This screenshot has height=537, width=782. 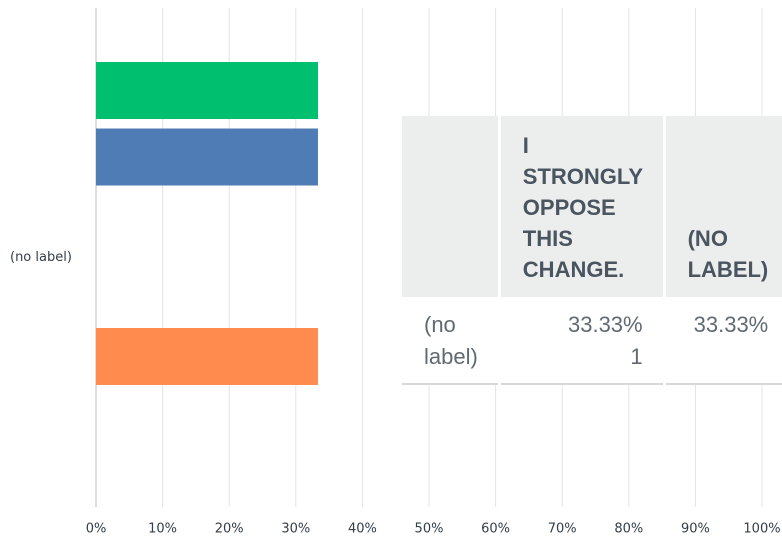 I want to click on x-tick-label: 70%, so click(x=562, y=529).